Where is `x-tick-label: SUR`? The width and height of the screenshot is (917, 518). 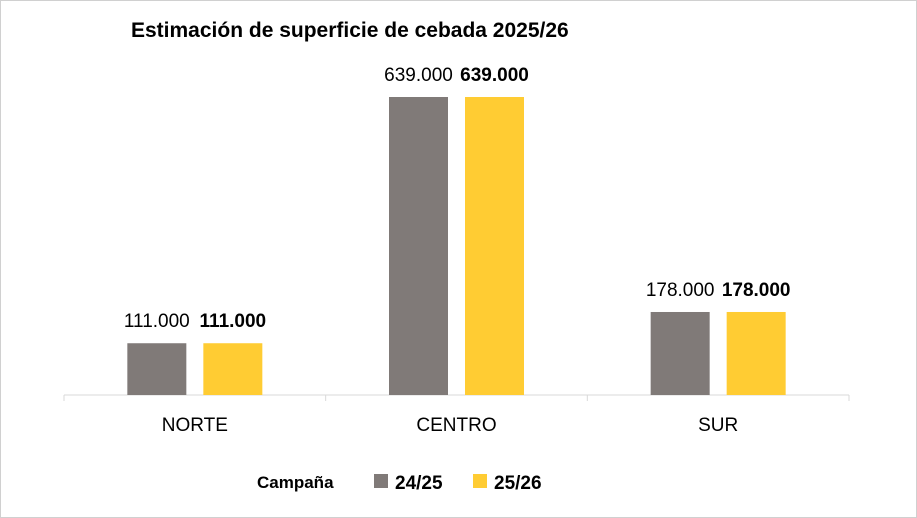
x-tick-label: SUR is located at coordinates (718, 425).